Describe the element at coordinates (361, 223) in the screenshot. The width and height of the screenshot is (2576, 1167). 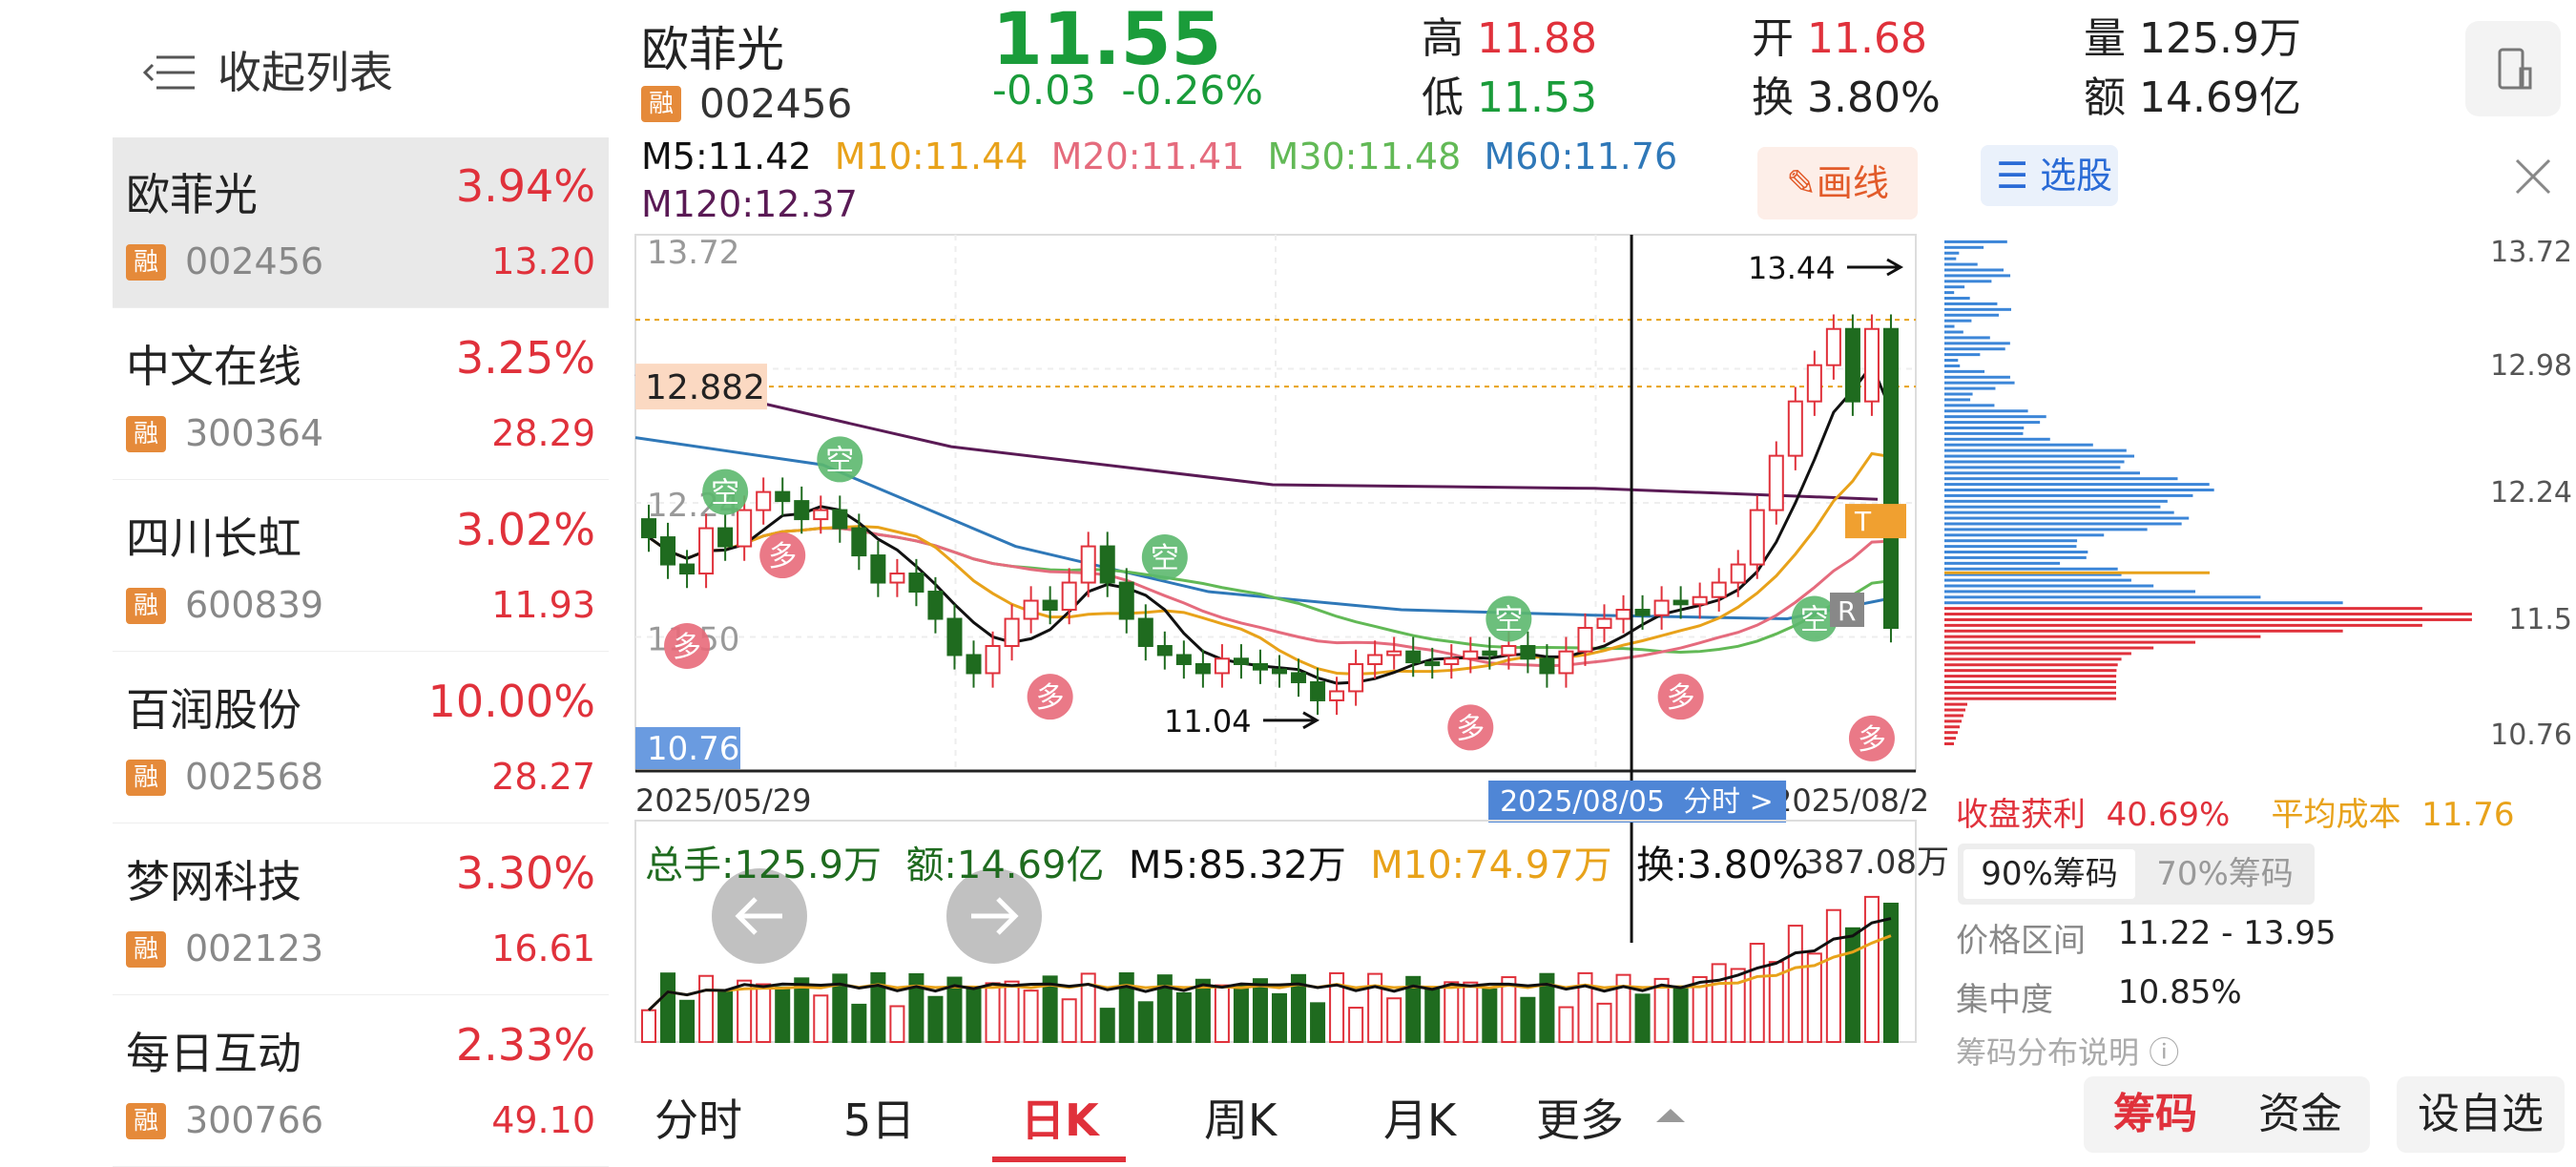
I see `stock-list-item: 欧菲光 3.94% 融 002456 13.20` at that location.